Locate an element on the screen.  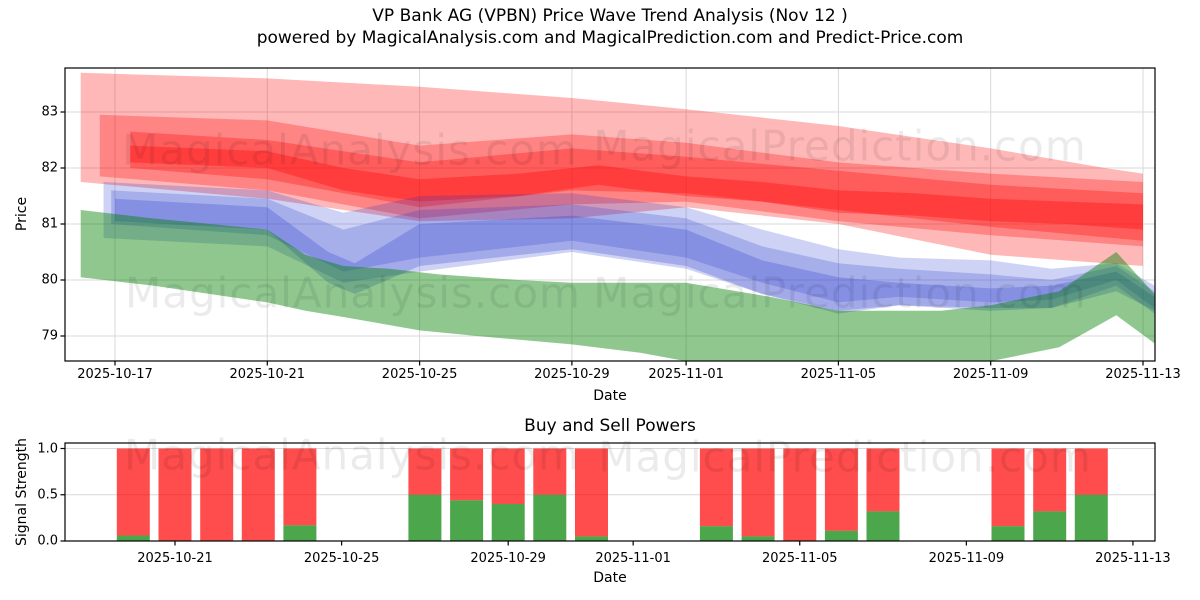
power-chart-x-tick-label: 2025-11-01 is located at coordinates (633, 558).